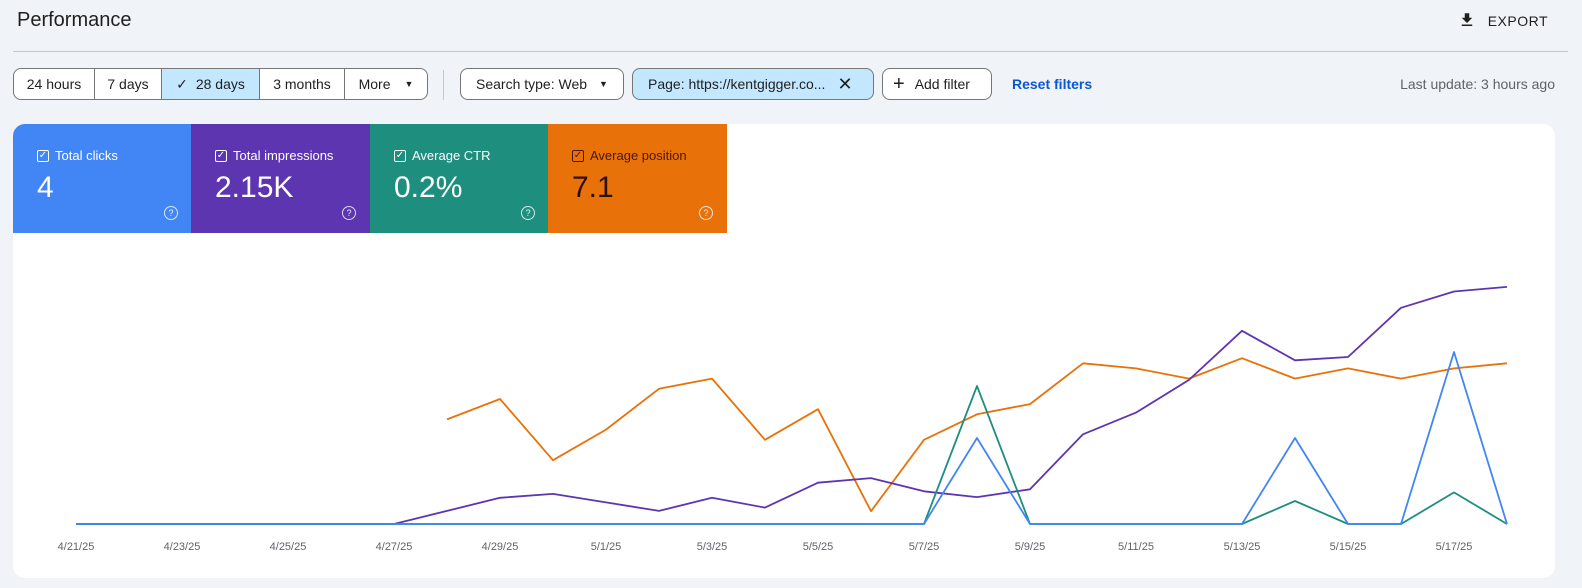  I want to click on metric-label: Total impressions, so click(283, 155).